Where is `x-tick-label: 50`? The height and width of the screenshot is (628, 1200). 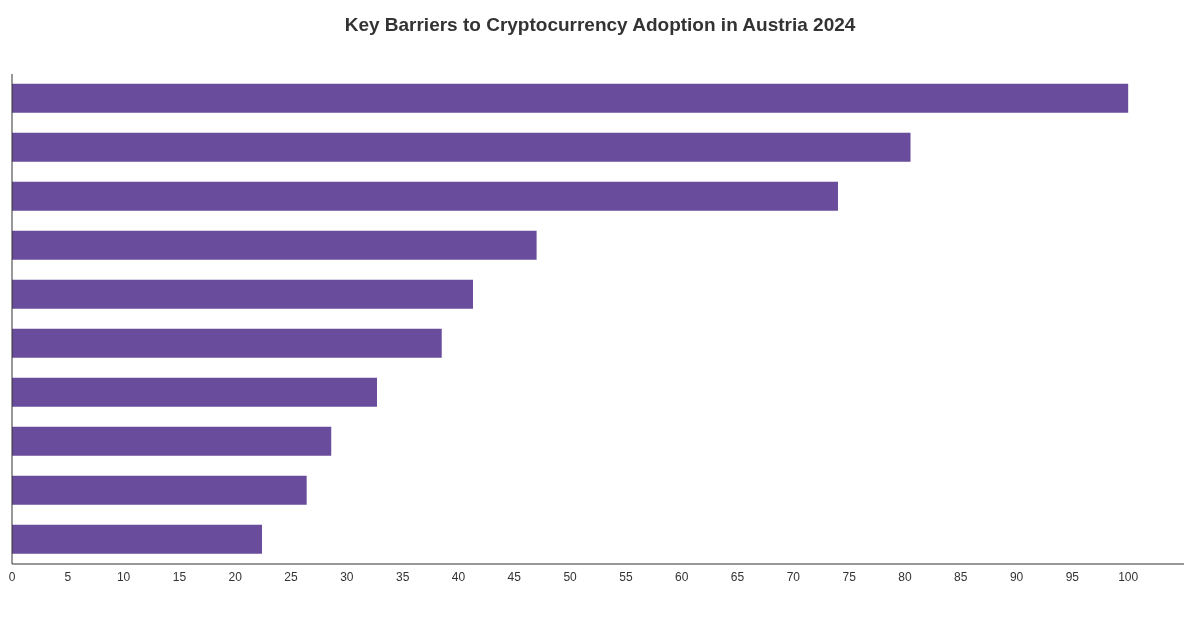 x-tick-label: 50 is located at coordinates (570, 576).